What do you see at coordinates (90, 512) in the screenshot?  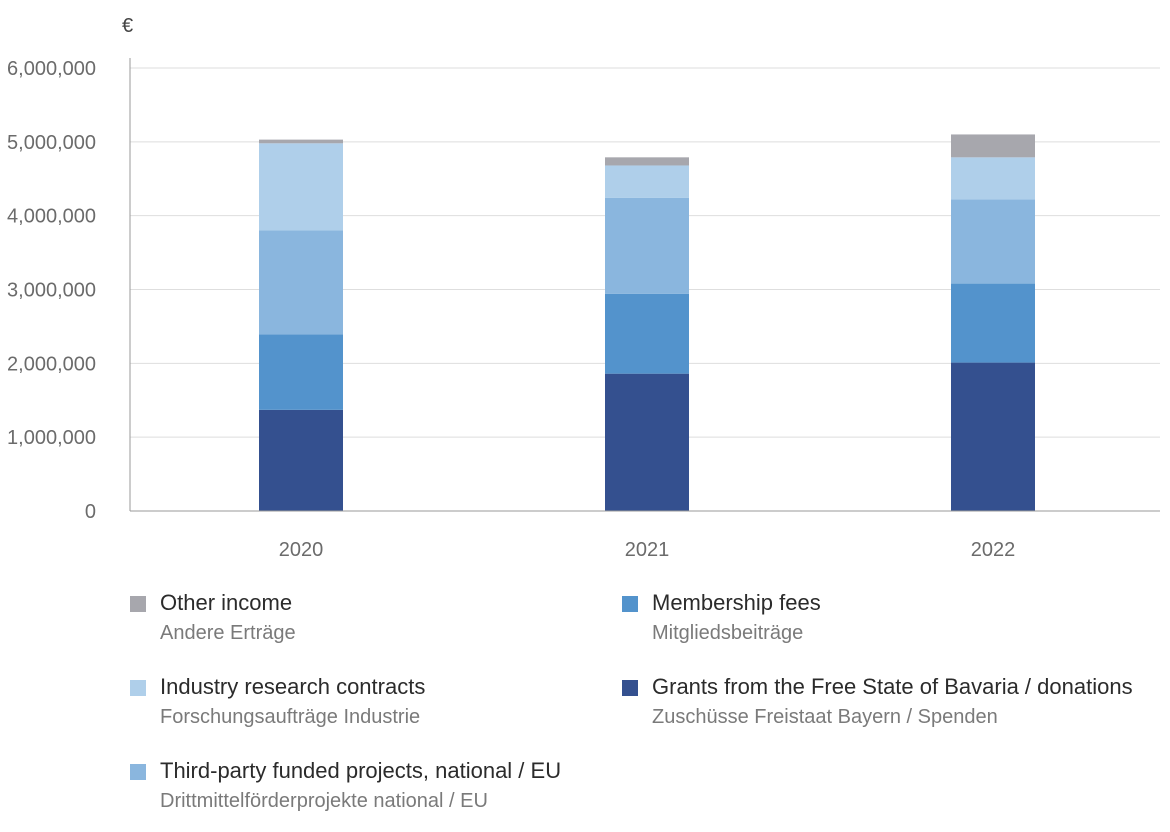 I see `y-tick-label: 0` at bounding box center [90, 512].